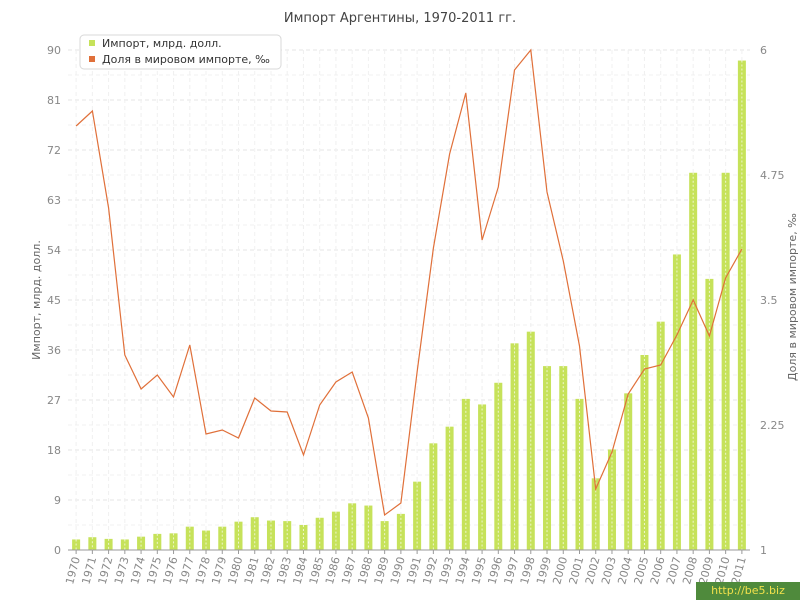 The image size is (800, 600). What do you see at coordinates (769, 300) in the screenshot?
I see `y2-tick-label: 3.5` at bounding box center [769, 300].